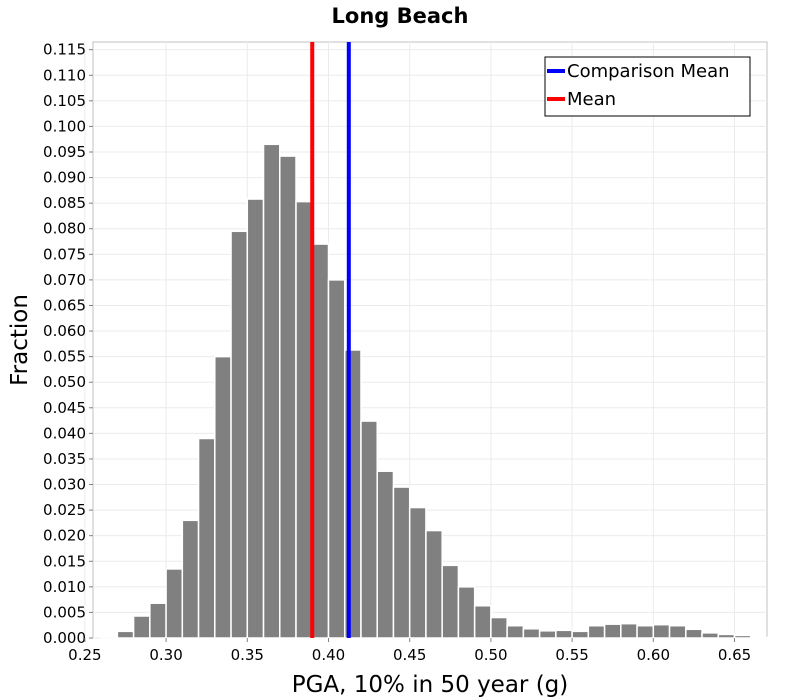 This screenshot has height=700, width=800. What do you see at coordinates (430, 685) in the screenshot?
I see `x-axis-label: PGA, 10% in 50 year (g)` at bounding box center [430, 685].